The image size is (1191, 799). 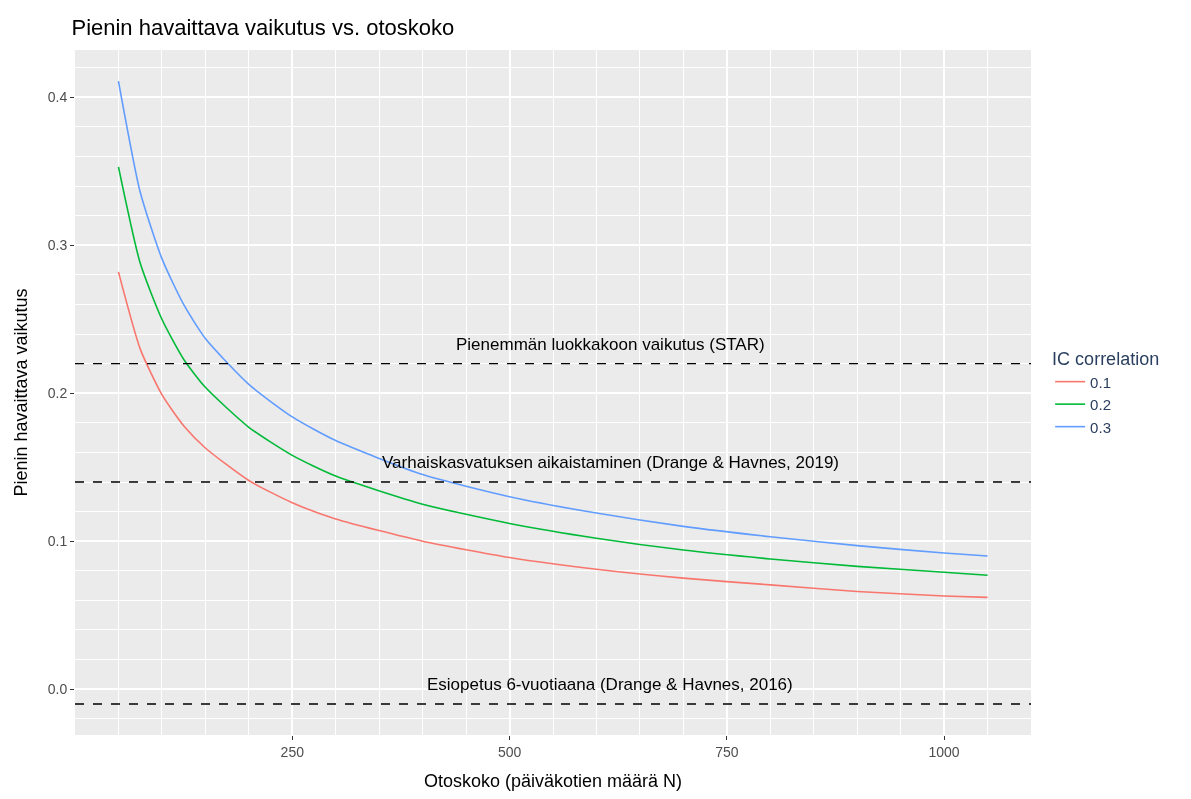 What do you see at coordinates (509, 751) in the screenshot?
I see `x-tick-label: 500` at bounding box center [509, 751].